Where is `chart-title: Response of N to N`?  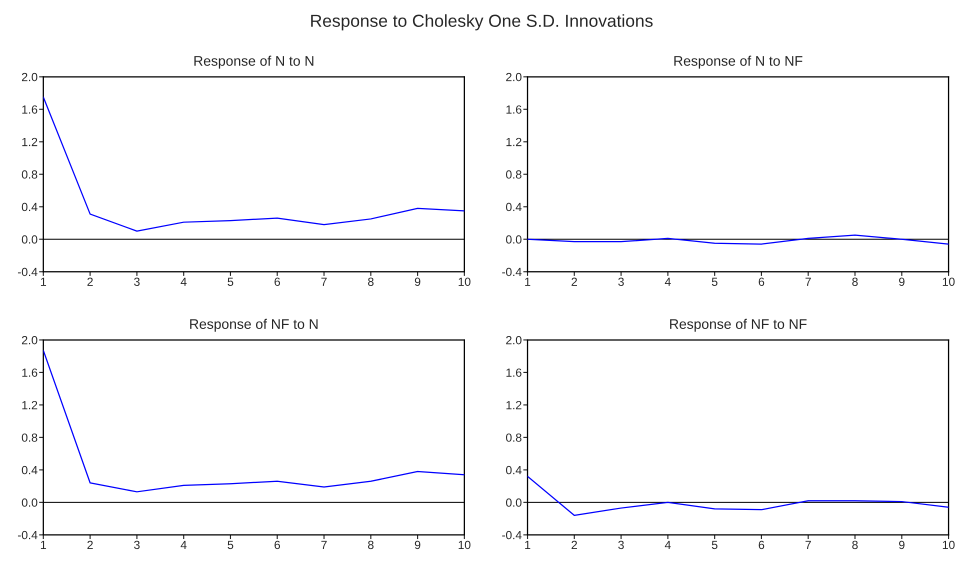
chart-title: Response of N to N is located at coordinates (254, 62).